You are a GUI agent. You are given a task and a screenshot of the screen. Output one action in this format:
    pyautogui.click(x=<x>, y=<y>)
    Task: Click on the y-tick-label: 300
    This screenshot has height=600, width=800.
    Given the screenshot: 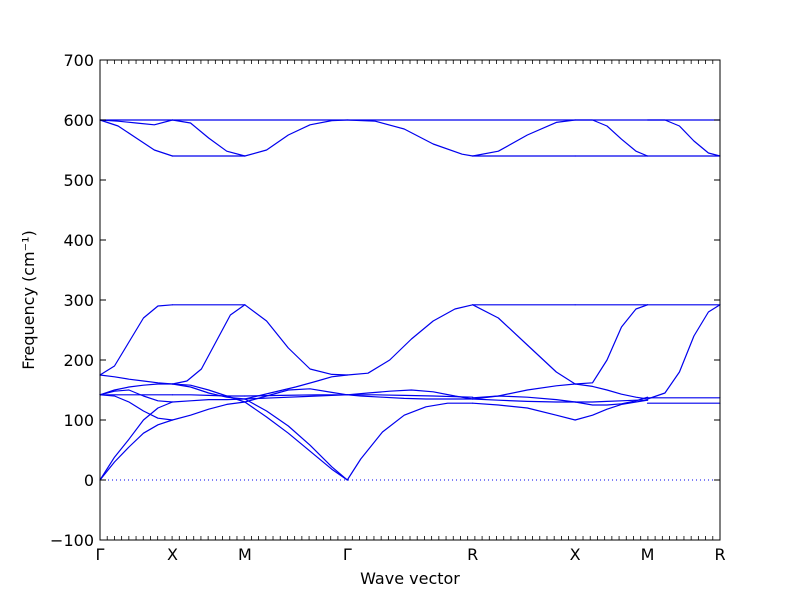 What is the action you would take?
    pyautogui.click(x=78, y=300)
    